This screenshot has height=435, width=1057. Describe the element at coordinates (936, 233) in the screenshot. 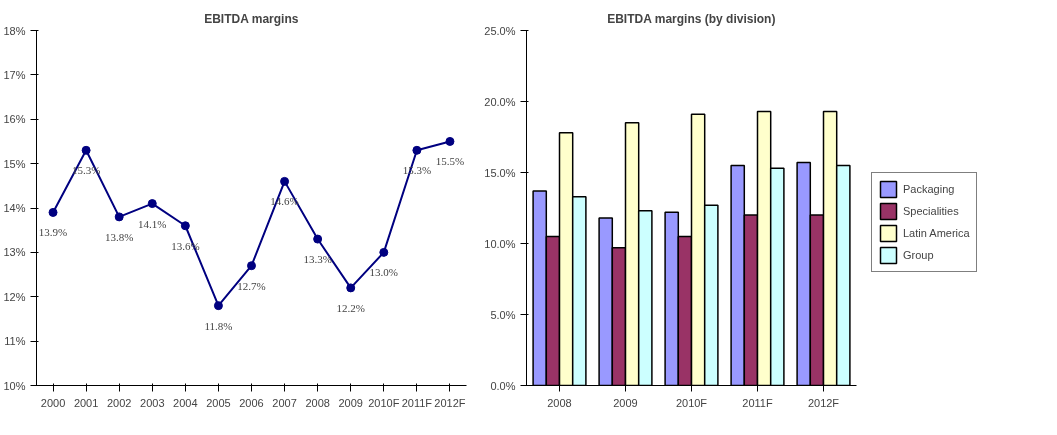

I see `legend-label: Latin America` at that location.